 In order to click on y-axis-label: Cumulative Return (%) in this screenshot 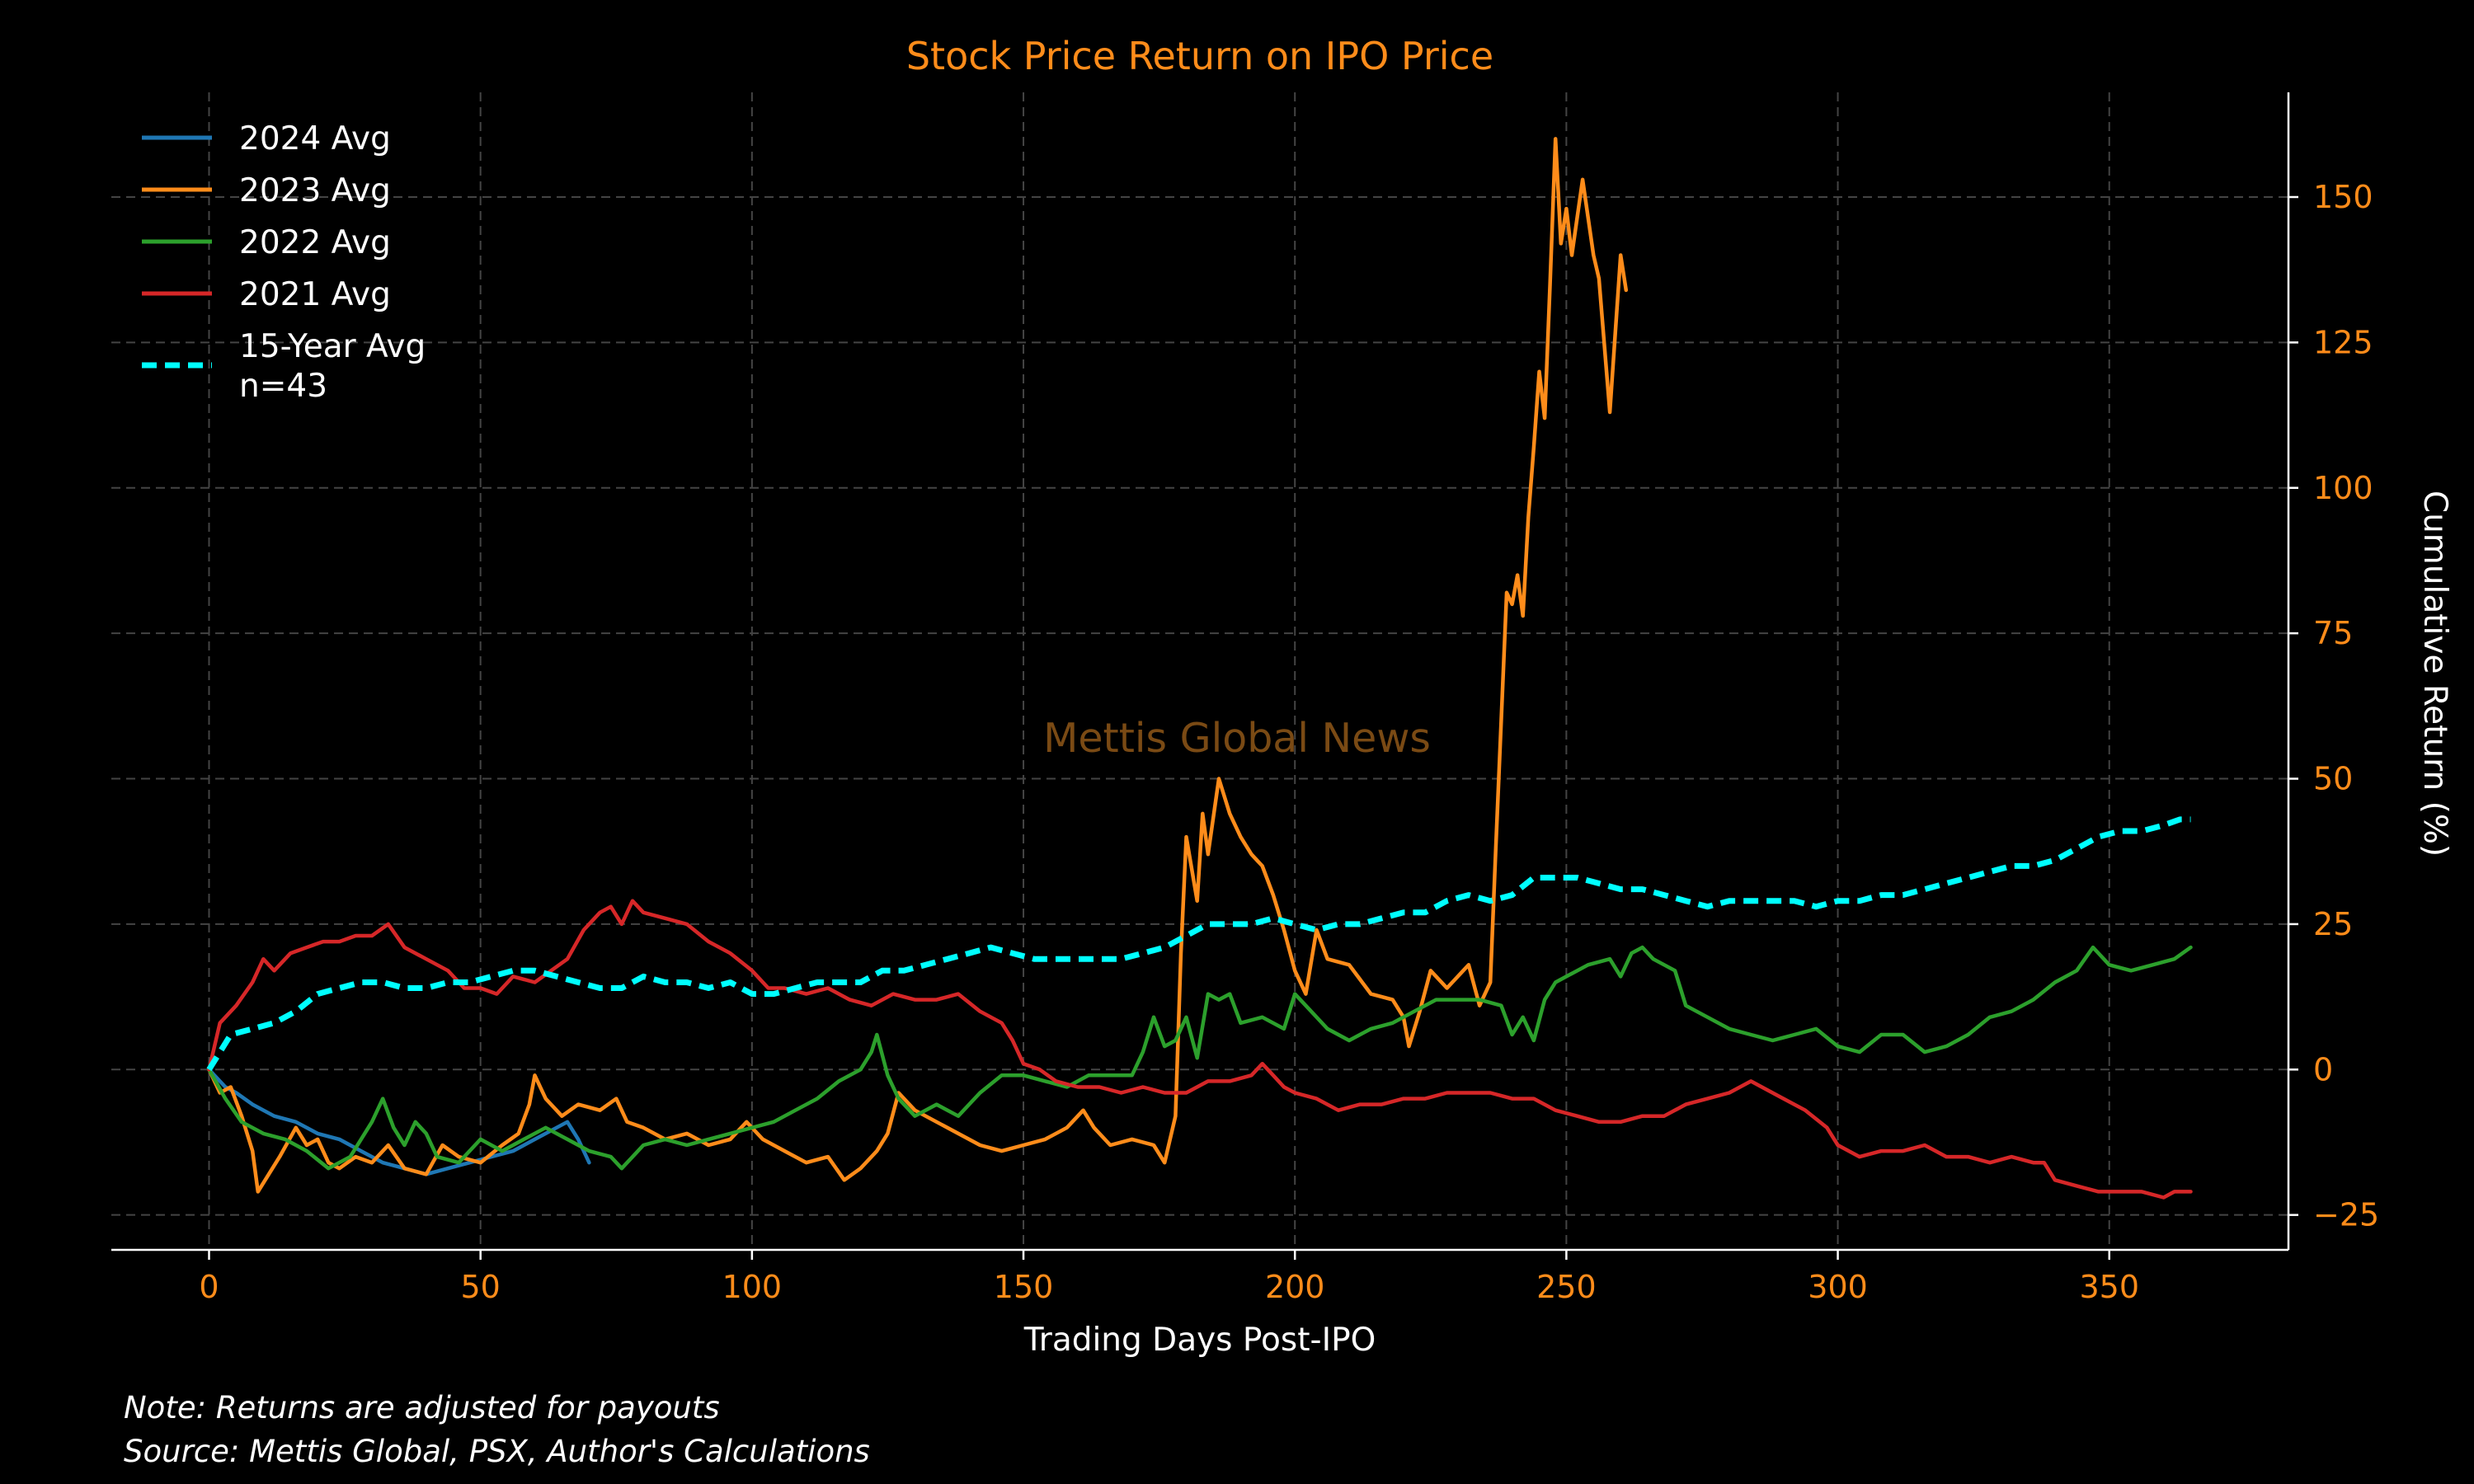, I will do `click(2434, 674)`.